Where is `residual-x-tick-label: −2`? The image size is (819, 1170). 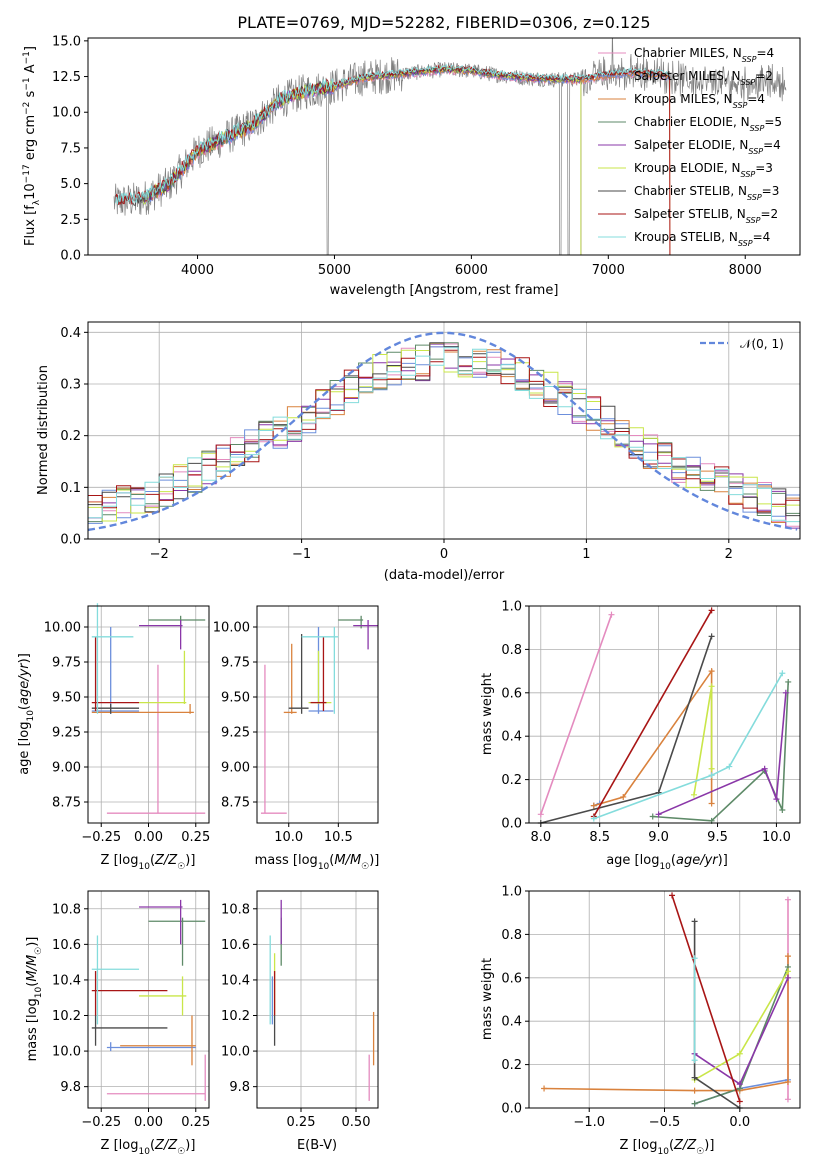
residual-x-tick-label: −2 is located at coordinates (159, 554).